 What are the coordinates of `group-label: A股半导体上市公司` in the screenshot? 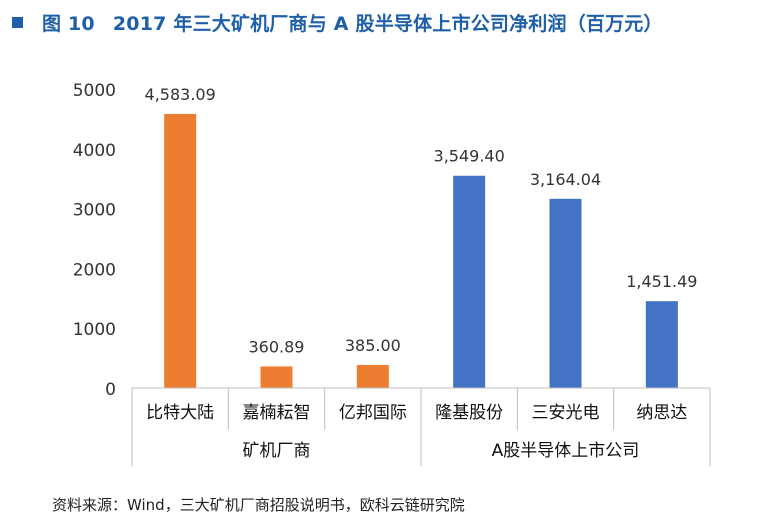 It's located at (566, 451).